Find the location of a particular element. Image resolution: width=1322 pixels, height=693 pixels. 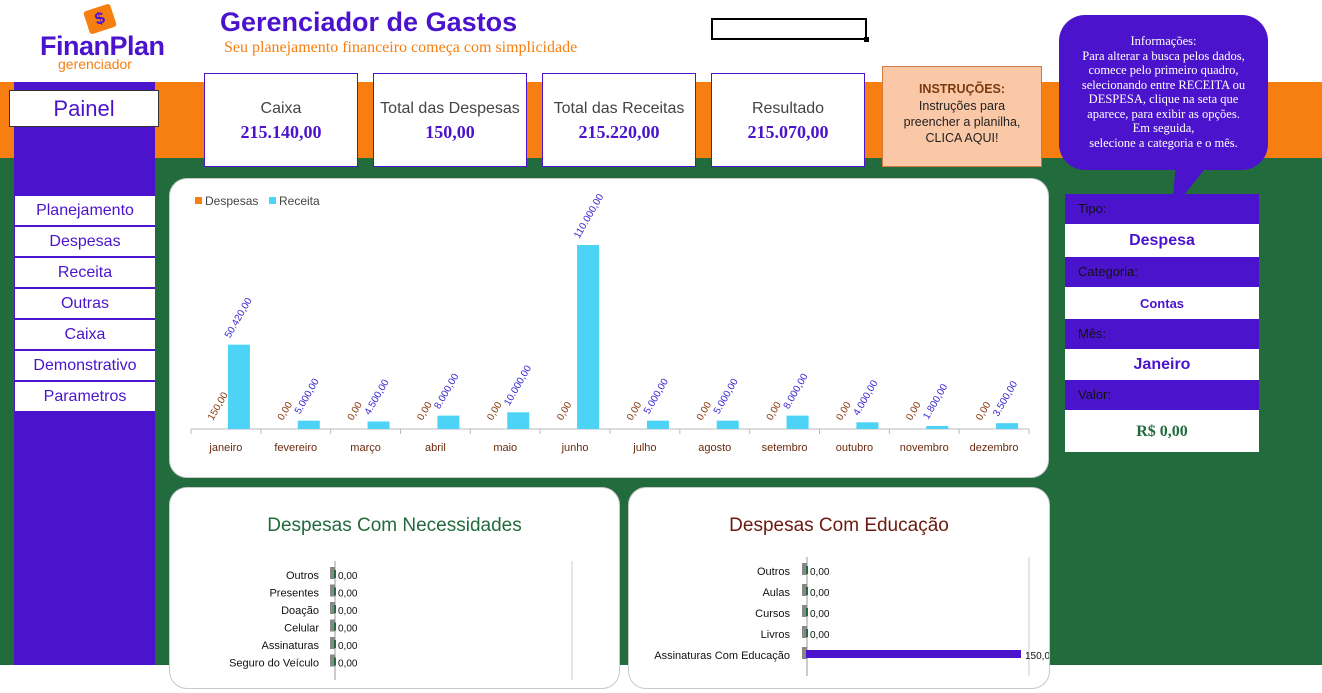

category-label: Presentes is located at coordinates (294, 594).